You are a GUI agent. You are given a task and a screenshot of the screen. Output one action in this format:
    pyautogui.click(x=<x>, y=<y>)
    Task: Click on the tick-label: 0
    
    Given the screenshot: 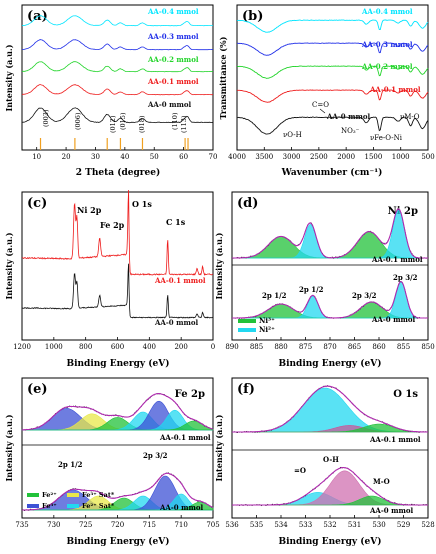 What is the action you would take?
    pyautogui.click(x=213, y=347)
    